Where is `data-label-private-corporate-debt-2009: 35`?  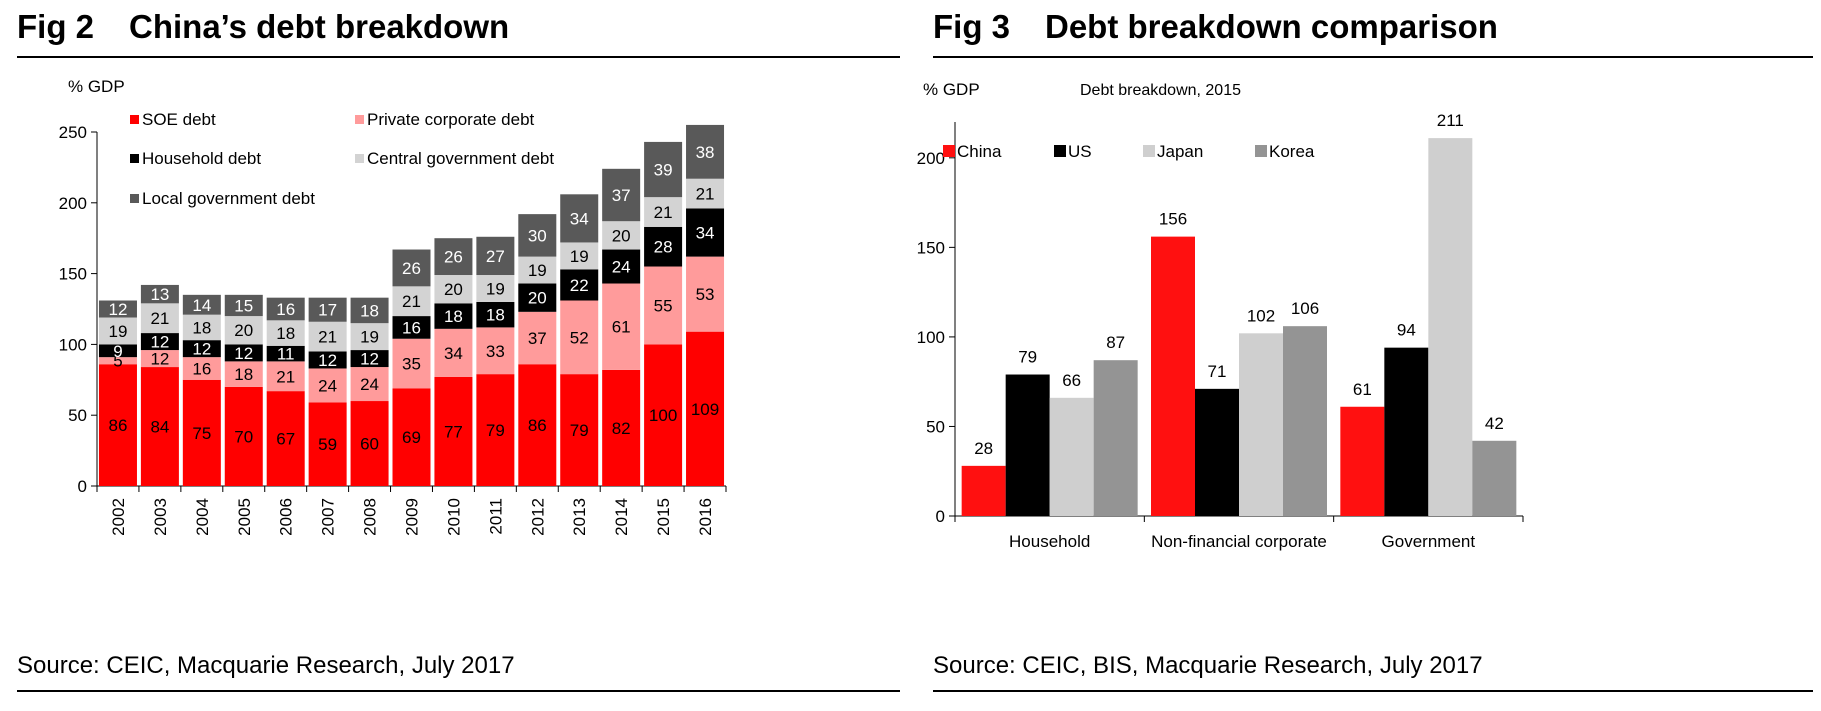
data-label-private-corporate-debt-2009: 35 is located at coordinates (411, 364).